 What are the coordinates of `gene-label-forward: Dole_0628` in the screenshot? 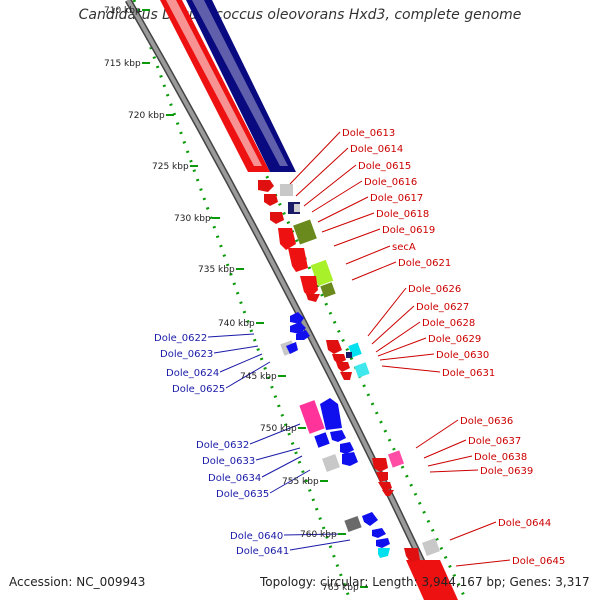 It's located at (448, 323).